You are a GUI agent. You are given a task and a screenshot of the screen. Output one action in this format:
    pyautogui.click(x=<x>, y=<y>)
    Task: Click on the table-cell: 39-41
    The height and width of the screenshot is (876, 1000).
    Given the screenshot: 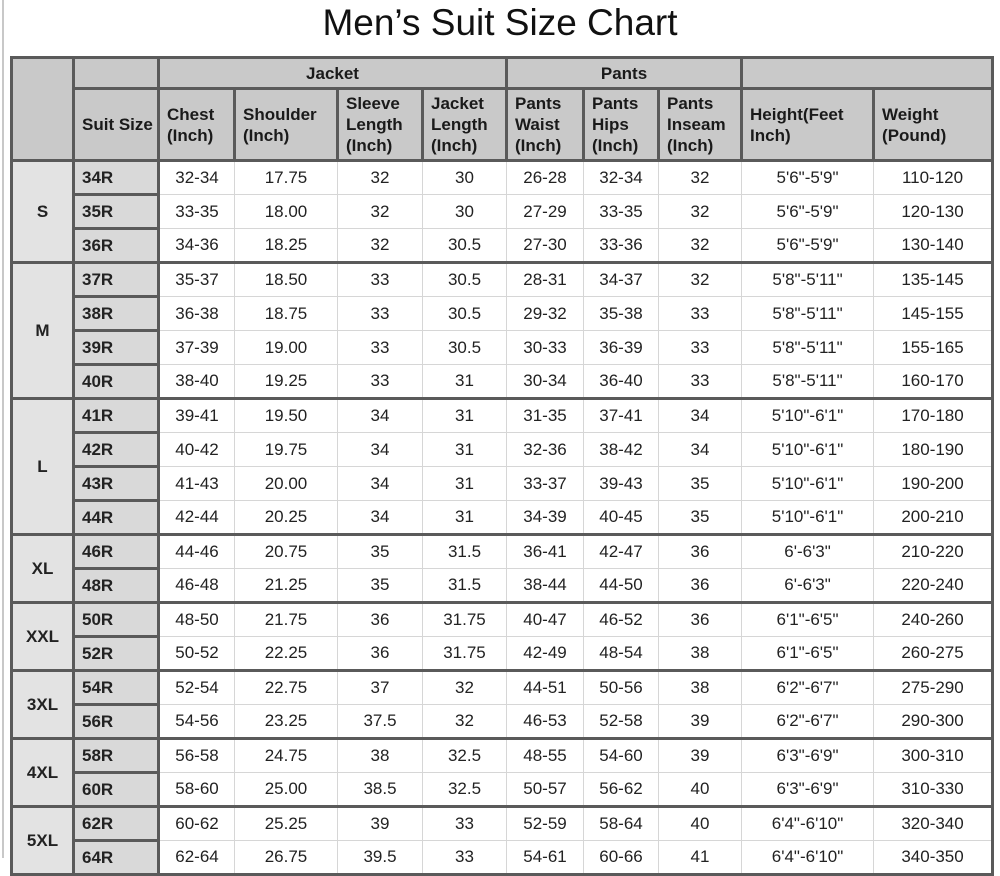 What is the action you would take?
    pyautogui.click(x=196, y=415)
    